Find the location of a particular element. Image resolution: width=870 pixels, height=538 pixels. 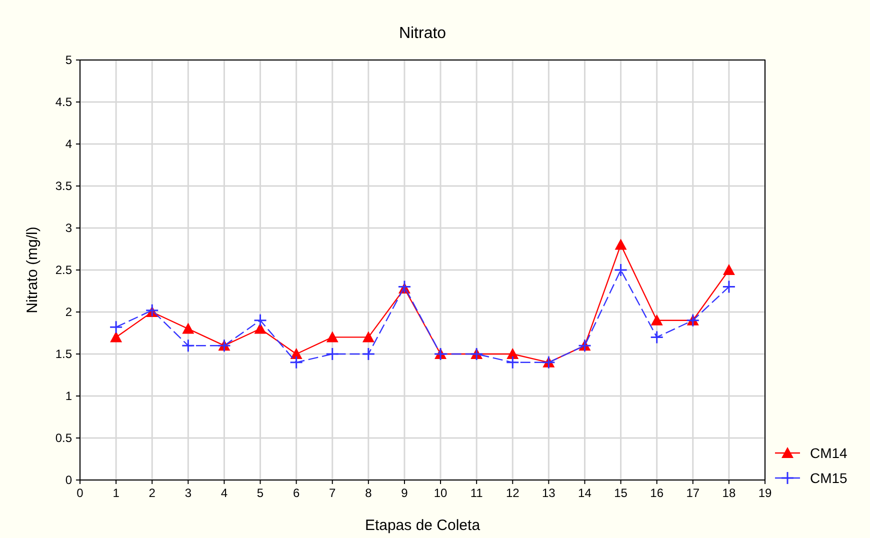

x-tick-label: 12 is located at coordinates (513, 493).